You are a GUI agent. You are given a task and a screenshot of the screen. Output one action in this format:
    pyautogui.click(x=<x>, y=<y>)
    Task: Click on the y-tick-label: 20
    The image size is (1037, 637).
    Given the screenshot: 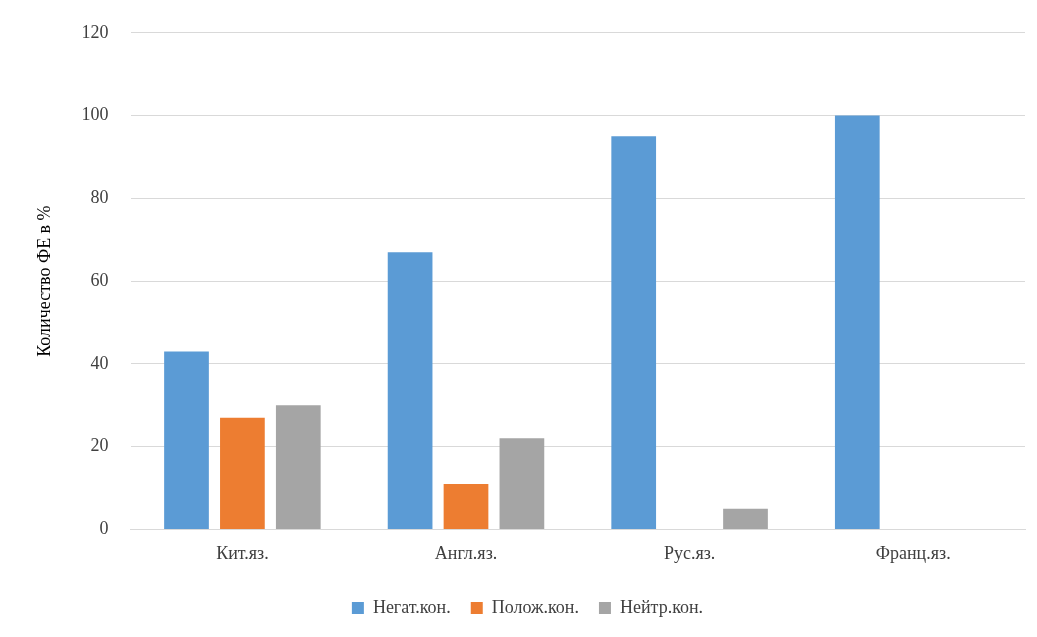 What is the action you would take?
    pyautogui.click(x=99, y=445)
    